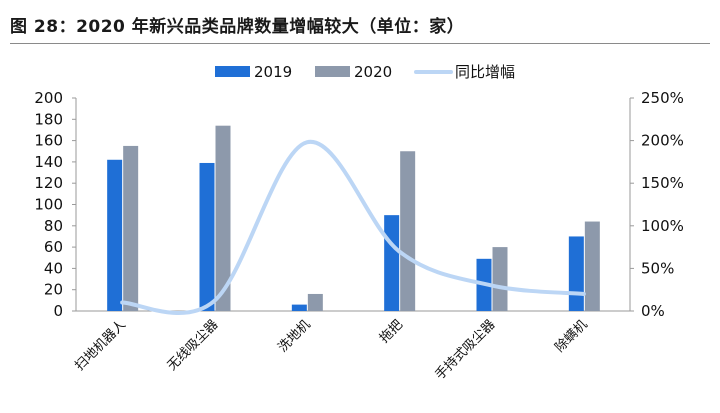  I want to click on category-label: 除螨机, so click(571, 336).